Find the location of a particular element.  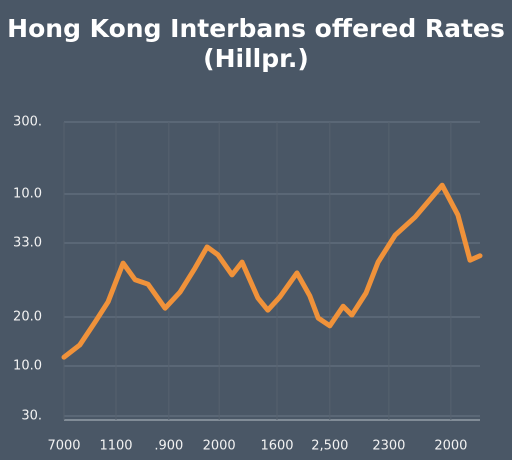

x-tick-label: 1100 is located at coordinates (115, 446).